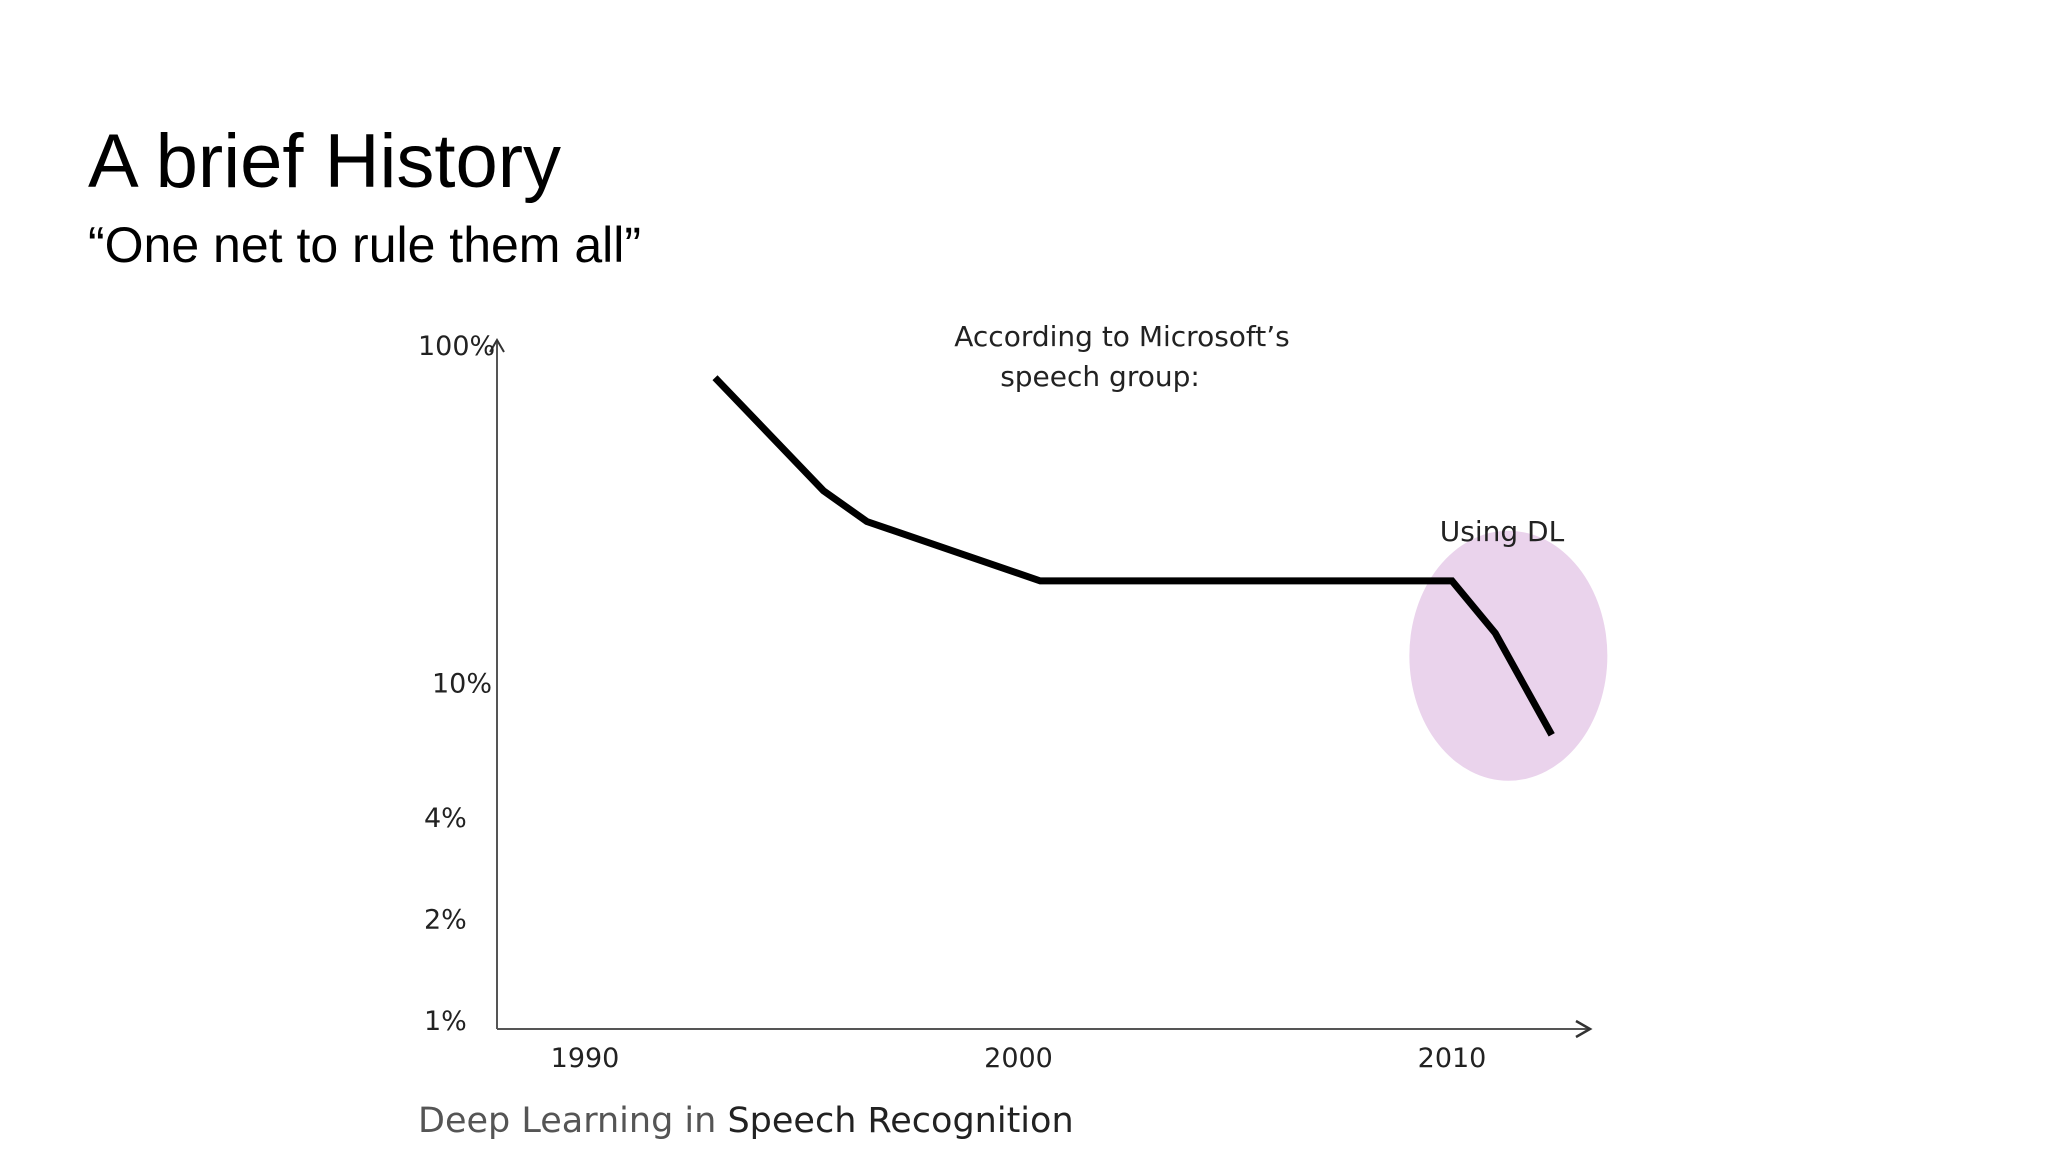  I want to click on y-axis-arrow, so click(497, 345).